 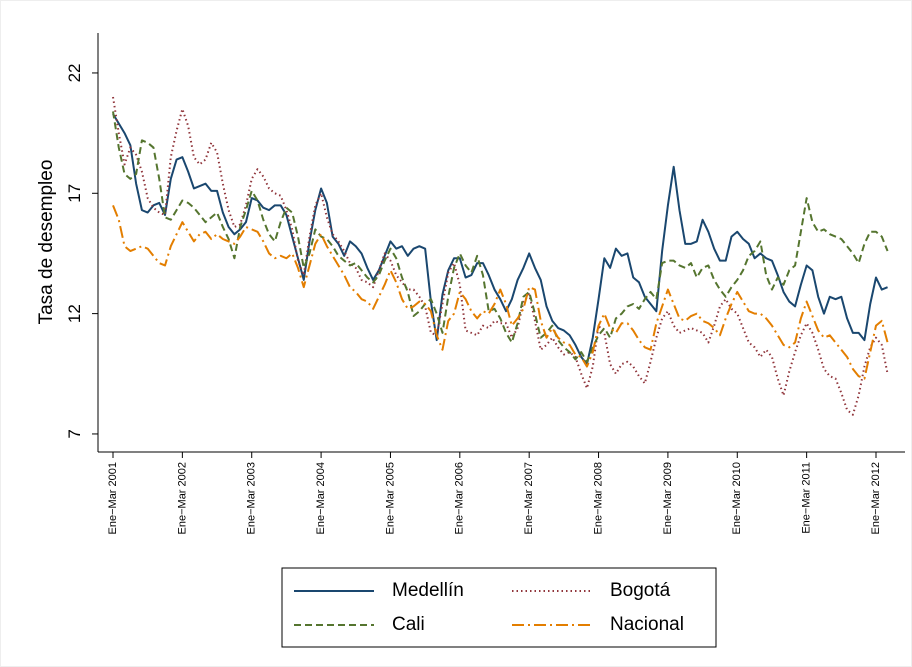 I want to click on x-tick-label: Ene−Mar 2006, so click(x=460, y=498).